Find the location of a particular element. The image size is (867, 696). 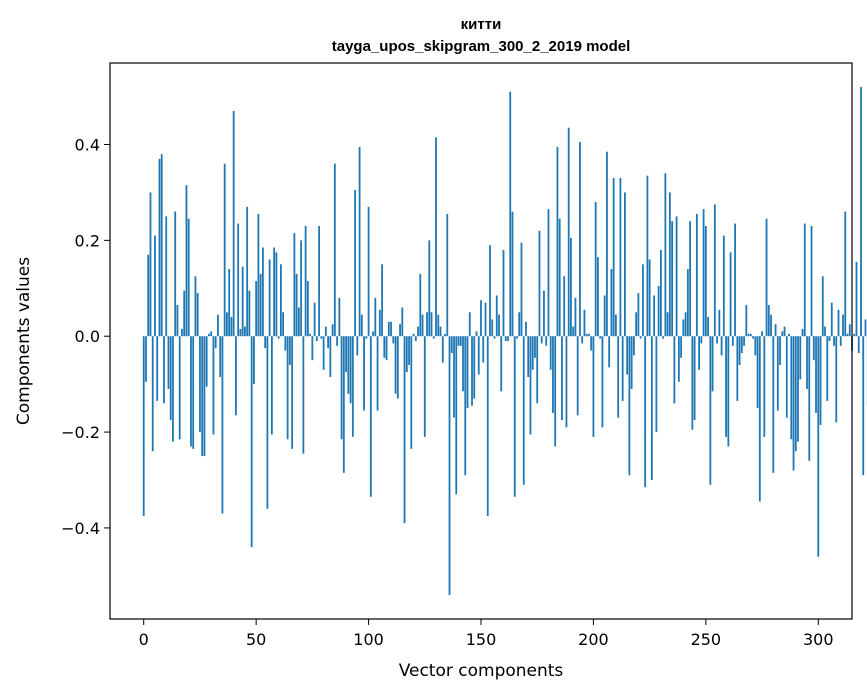

chart-title-line2: tayga_upos_skipgram_300_2_2019 model is located at coordinates (481, 46).